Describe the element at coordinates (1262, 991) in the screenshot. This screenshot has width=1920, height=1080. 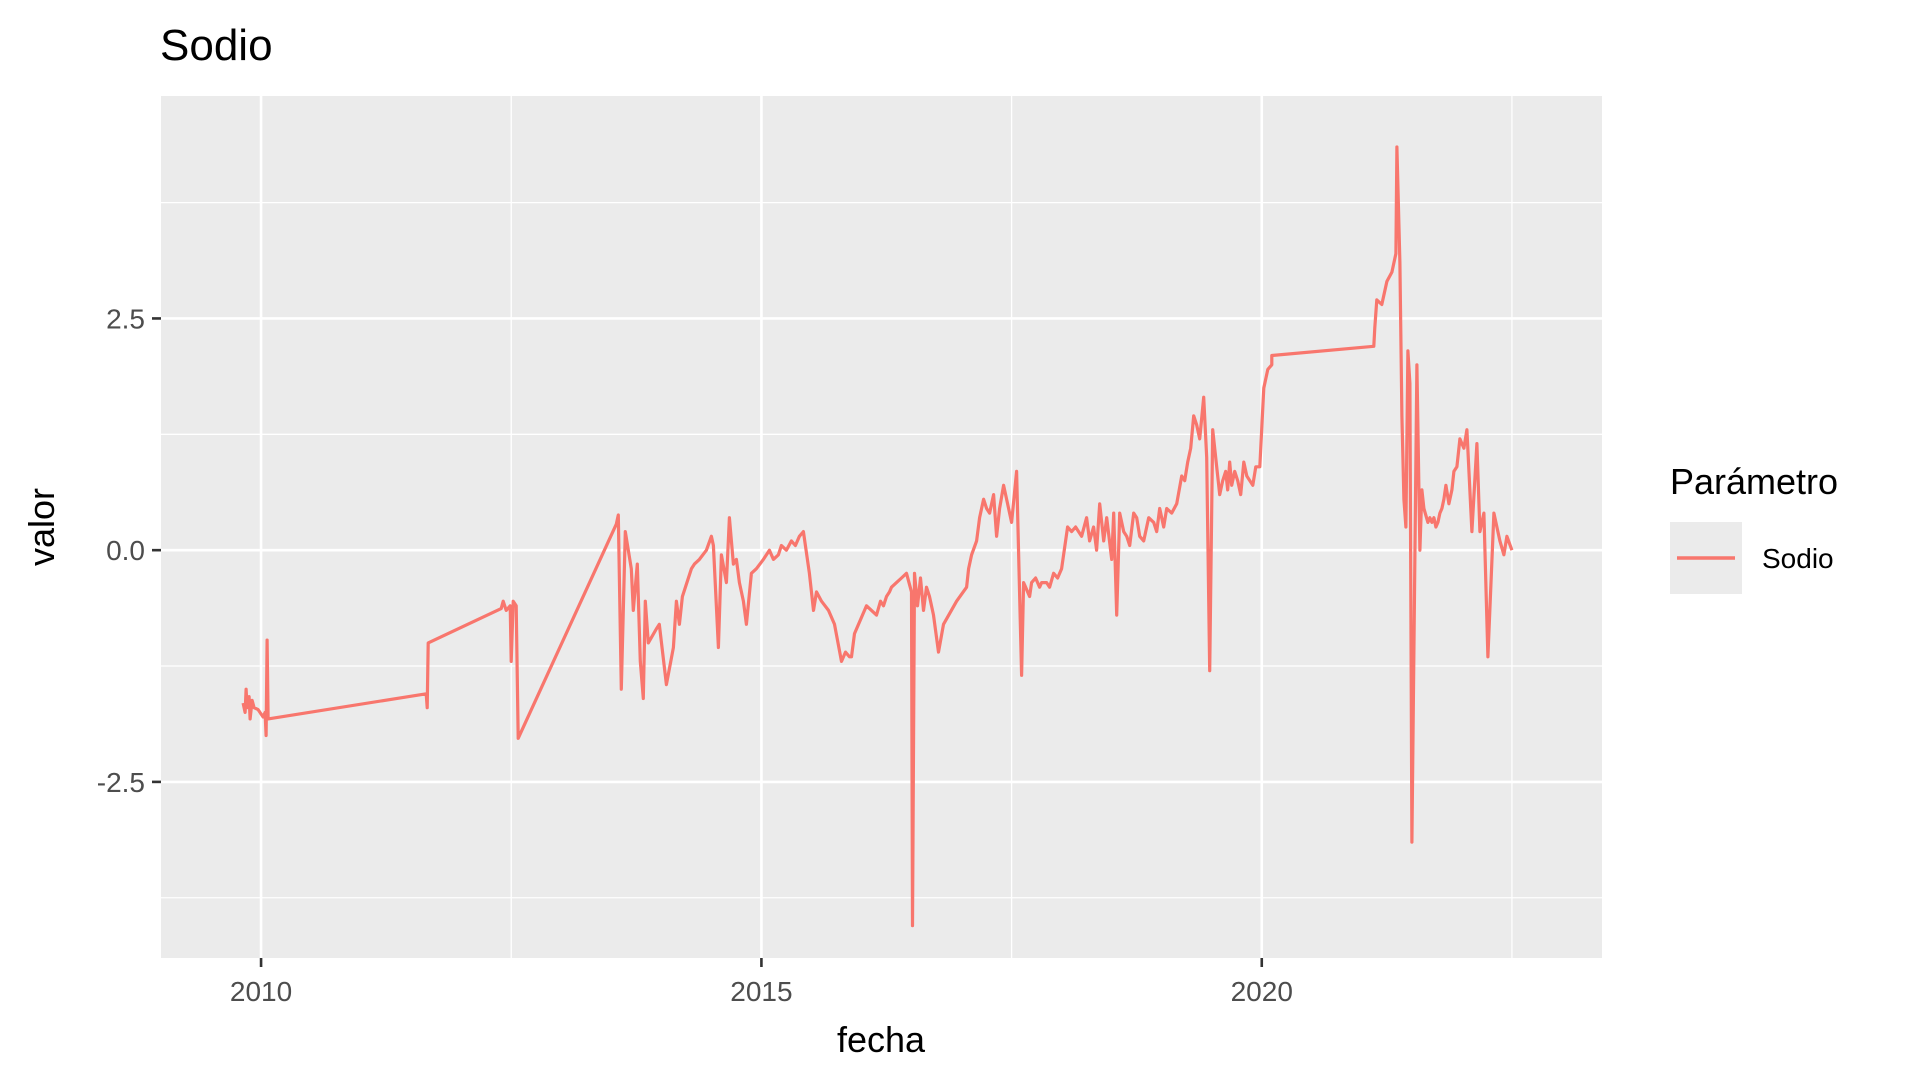
I see `x-tick-label: 2020` at that location.